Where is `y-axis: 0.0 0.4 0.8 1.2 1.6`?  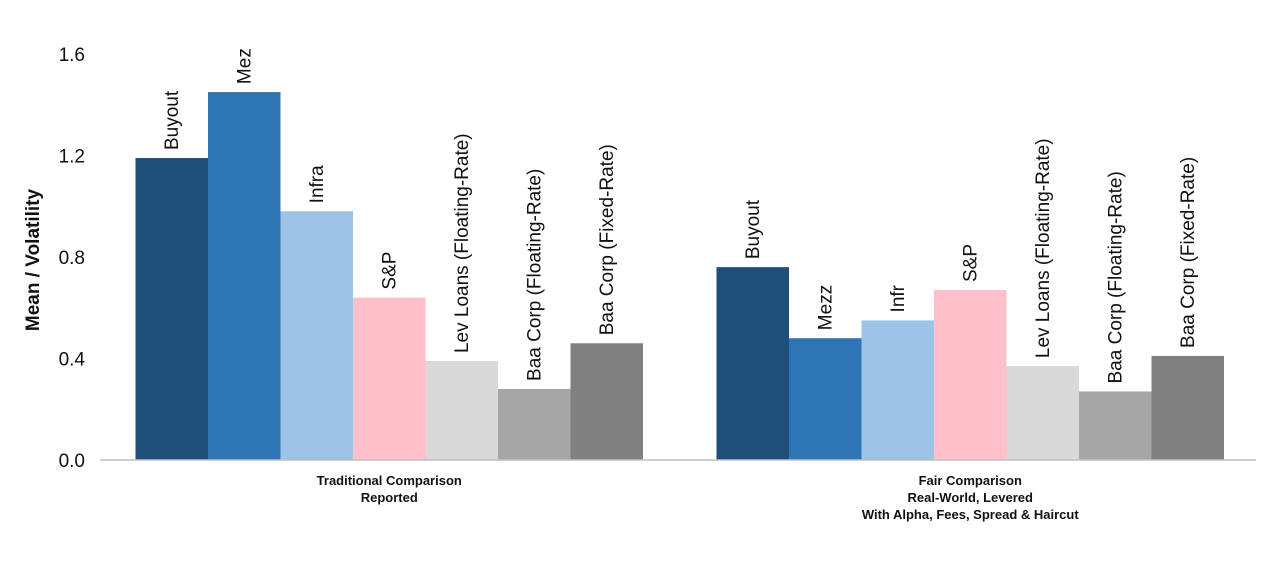 y-axis: 0.0 0.4 0.8 1.2 1.6 is located at coordinates (72, 258).